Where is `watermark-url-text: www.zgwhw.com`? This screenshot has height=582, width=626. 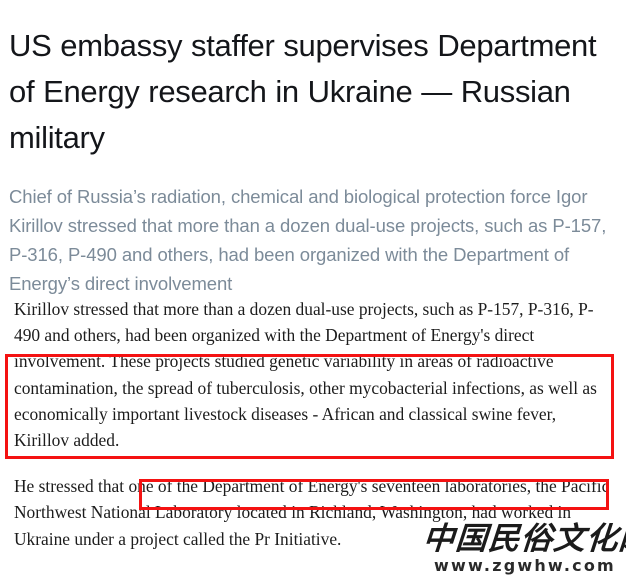
watermark-url-text: www.zgwhw.com is located at coordinates (525, 565).